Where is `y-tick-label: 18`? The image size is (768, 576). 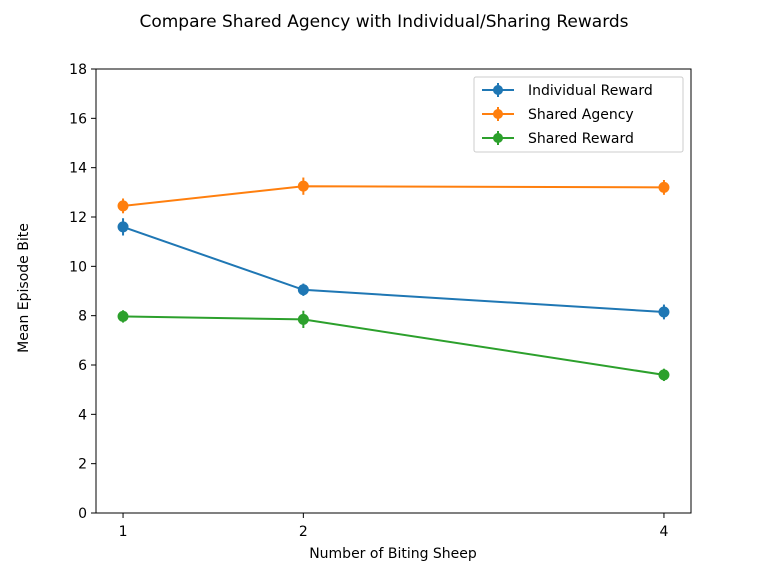 y-tick-label: 18 is located at coordinates (78, 70).